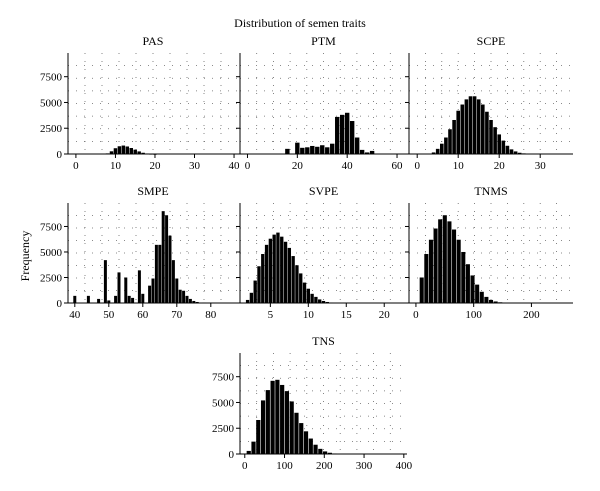 This screenshot has height=491, width=600. Describe the element at coordinates (489, 252) in the screenshot. I see `panel-tnms: TNMS 0 100 200` at that location.